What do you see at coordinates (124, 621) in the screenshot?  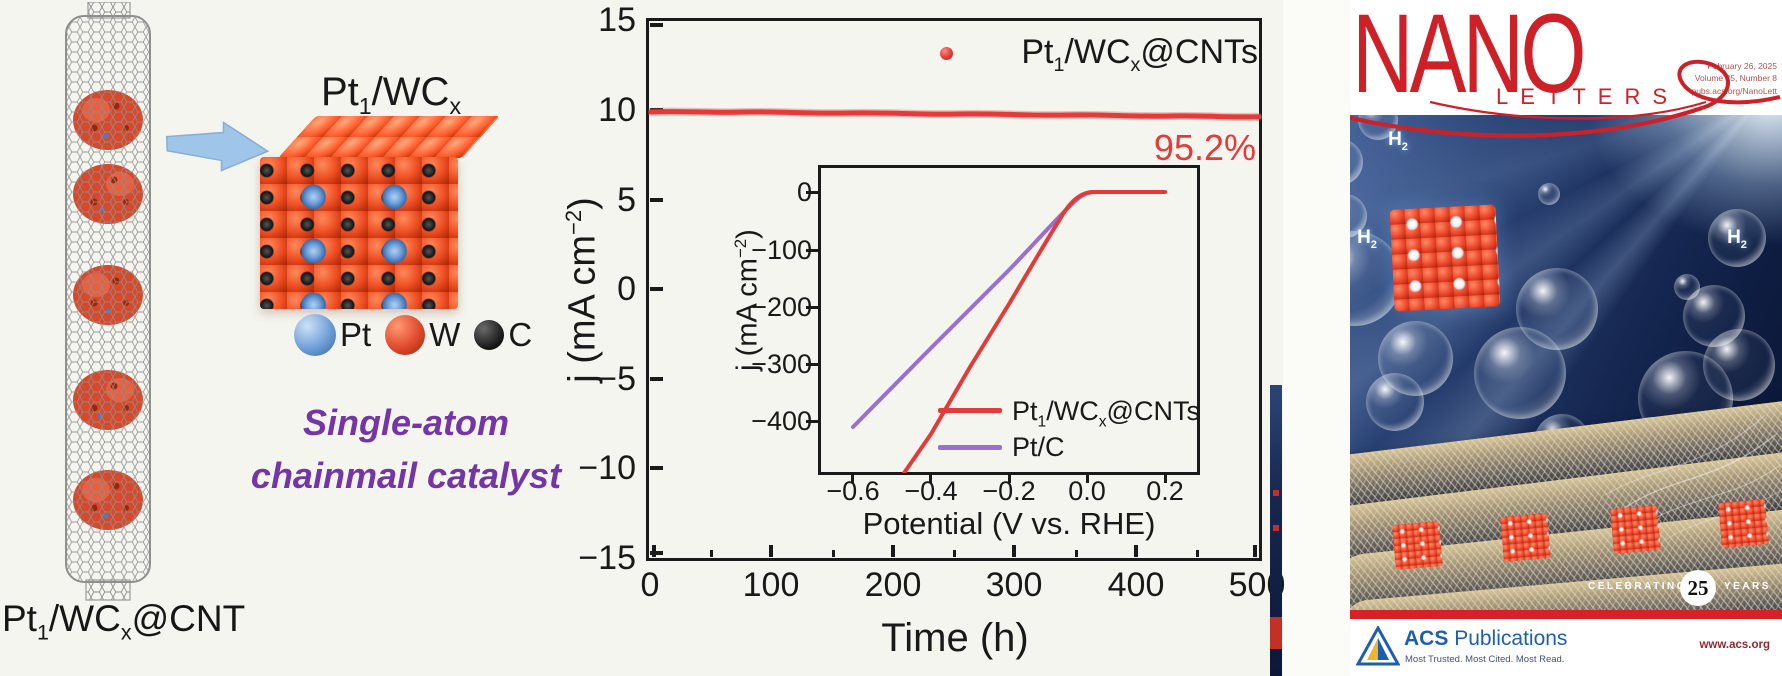 I see `cnt-formula-label: Pt1/WCx@CNT` at bounding box center [124, 621].